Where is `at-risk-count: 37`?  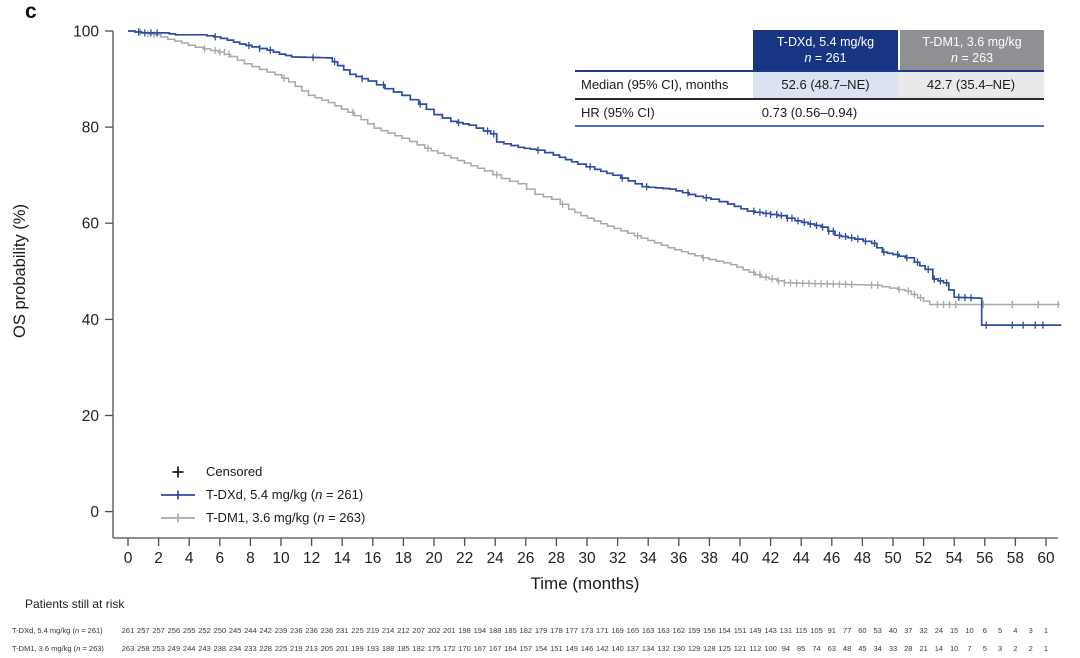
at-risk-count: 37 is located at coordinates (908, 630).